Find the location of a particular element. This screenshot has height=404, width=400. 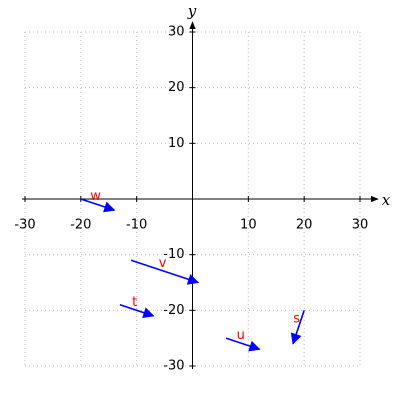

x-axis-label: x is located at coordinates (386, 200).